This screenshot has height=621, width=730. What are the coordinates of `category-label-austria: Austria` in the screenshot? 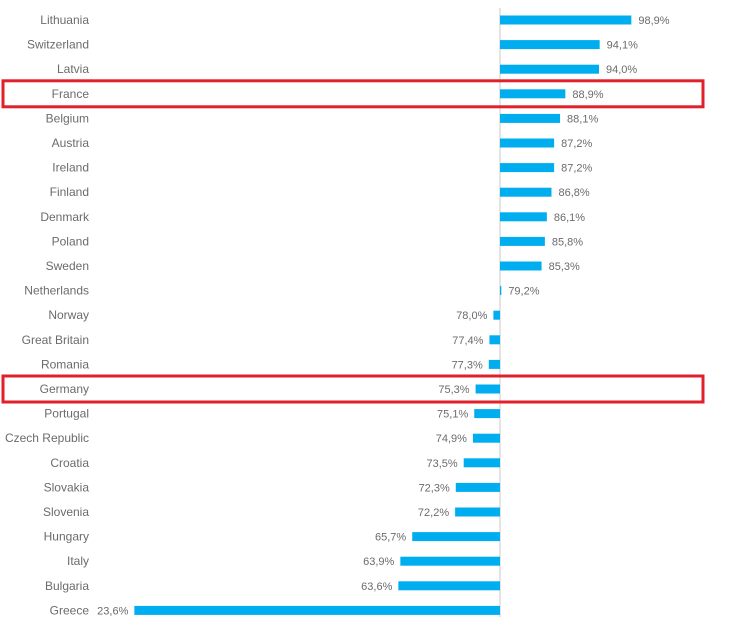 It's located at (71, 143).